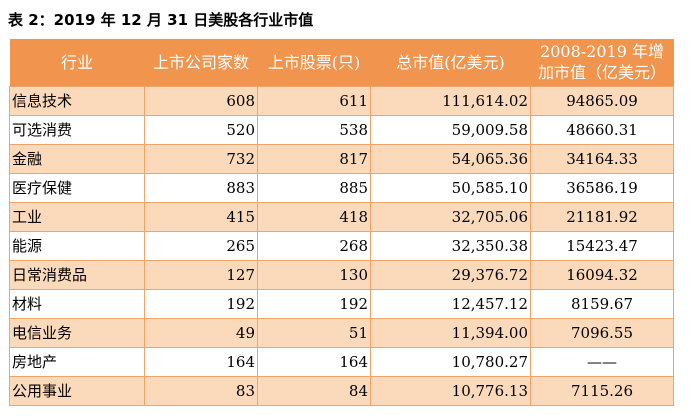 The width and height of the screenshot is (699, 416). What do you see at coordinates (77, 187) in the screenshot?
I see `table-cell: 医疗保健` at bounding box center [77, 187].